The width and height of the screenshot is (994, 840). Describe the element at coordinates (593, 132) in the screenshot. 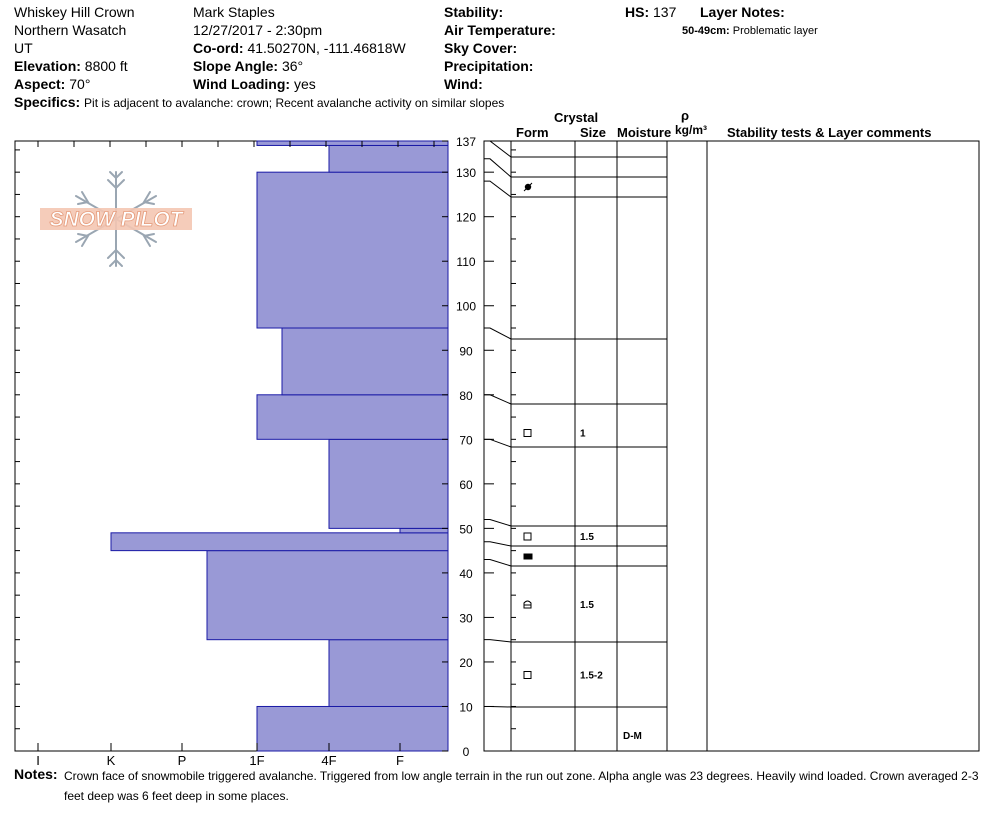

I see `size-header: Size` at that location.